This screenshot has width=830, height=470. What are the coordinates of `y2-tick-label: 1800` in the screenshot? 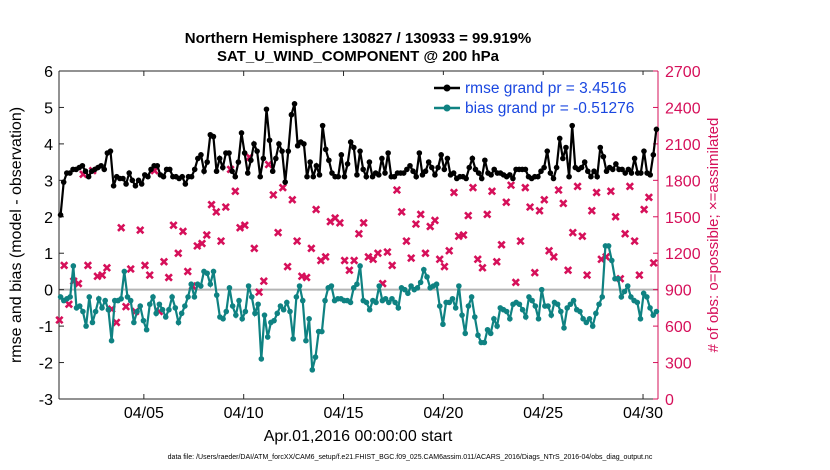 It's located at (683, 181).